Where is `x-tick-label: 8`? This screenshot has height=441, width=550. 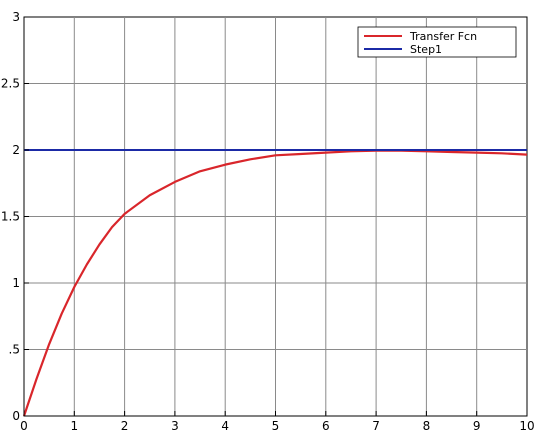 x-tick-label: 8 is located at coordinates (427, 426).